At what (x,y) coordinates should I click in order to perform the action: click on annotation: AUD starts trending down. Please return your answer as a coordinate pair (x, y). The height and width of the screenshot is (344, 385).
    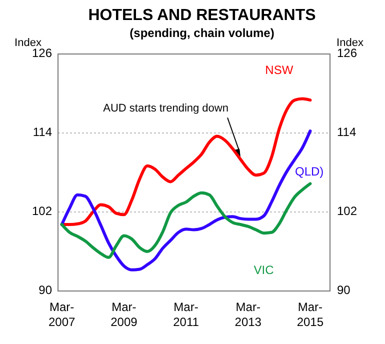
    Looking at the image, I should click on (165, 108).